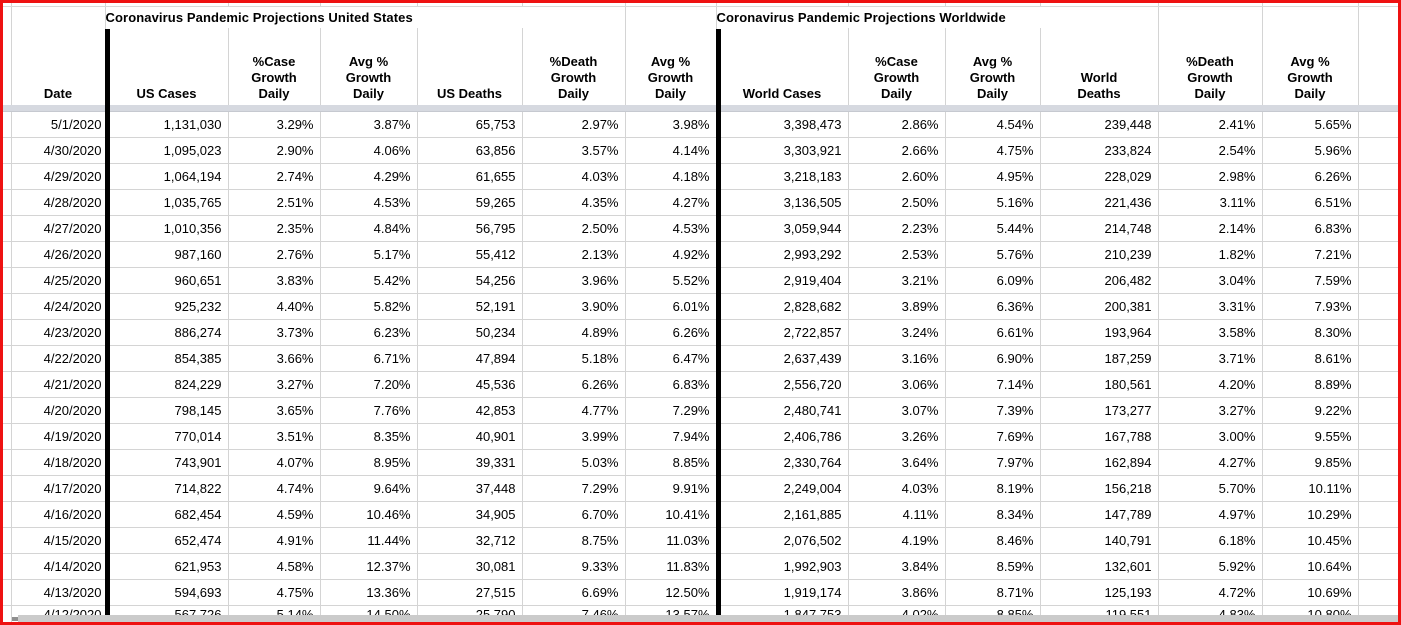  What do you see at coordinates (897, 306) in the screenshot?
I see `cell-world-case-growth: 3.89%` at bounding box center [897, 306].